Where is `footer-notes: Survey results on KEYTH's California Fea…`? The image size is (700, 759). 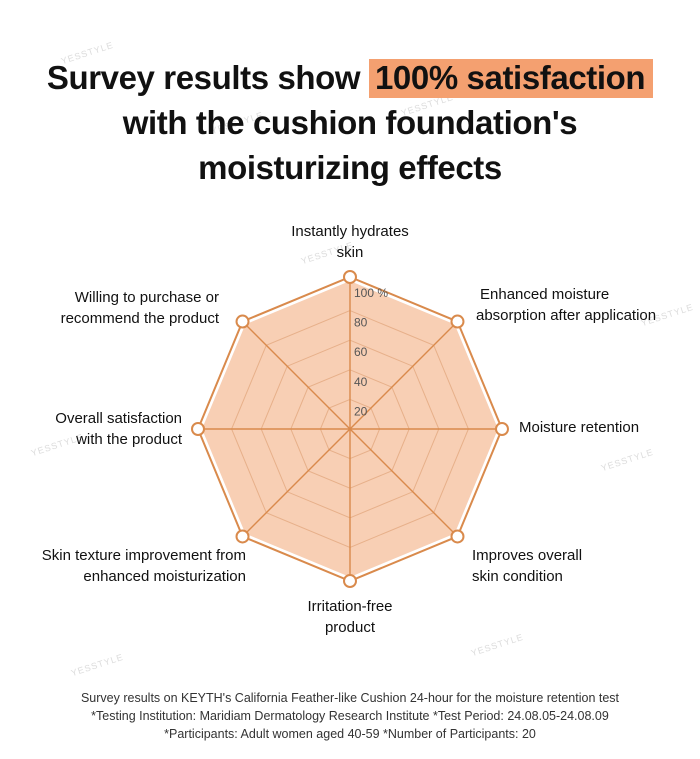 footer-notes: Survey results on KEYTH's California Fea… is located at coordinates (350, 716).